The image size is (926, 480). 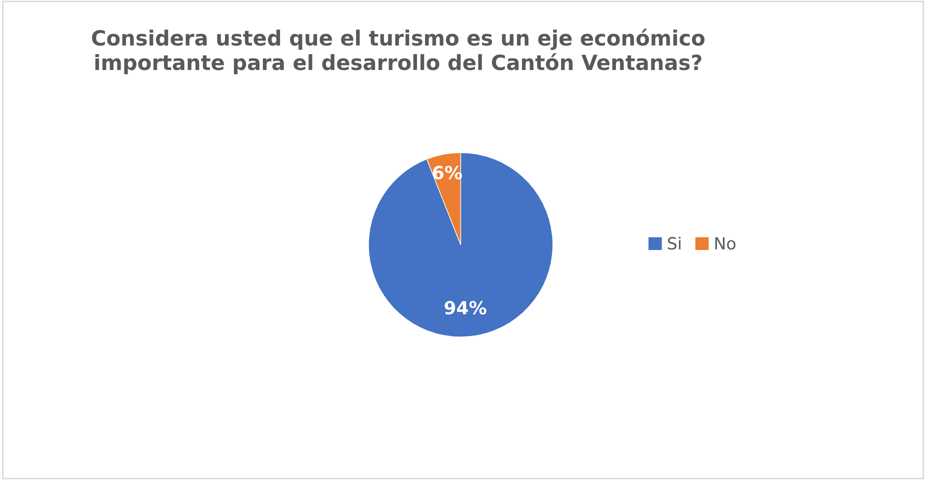 I want to click on legend-label: No, so click(x=725, y=243).